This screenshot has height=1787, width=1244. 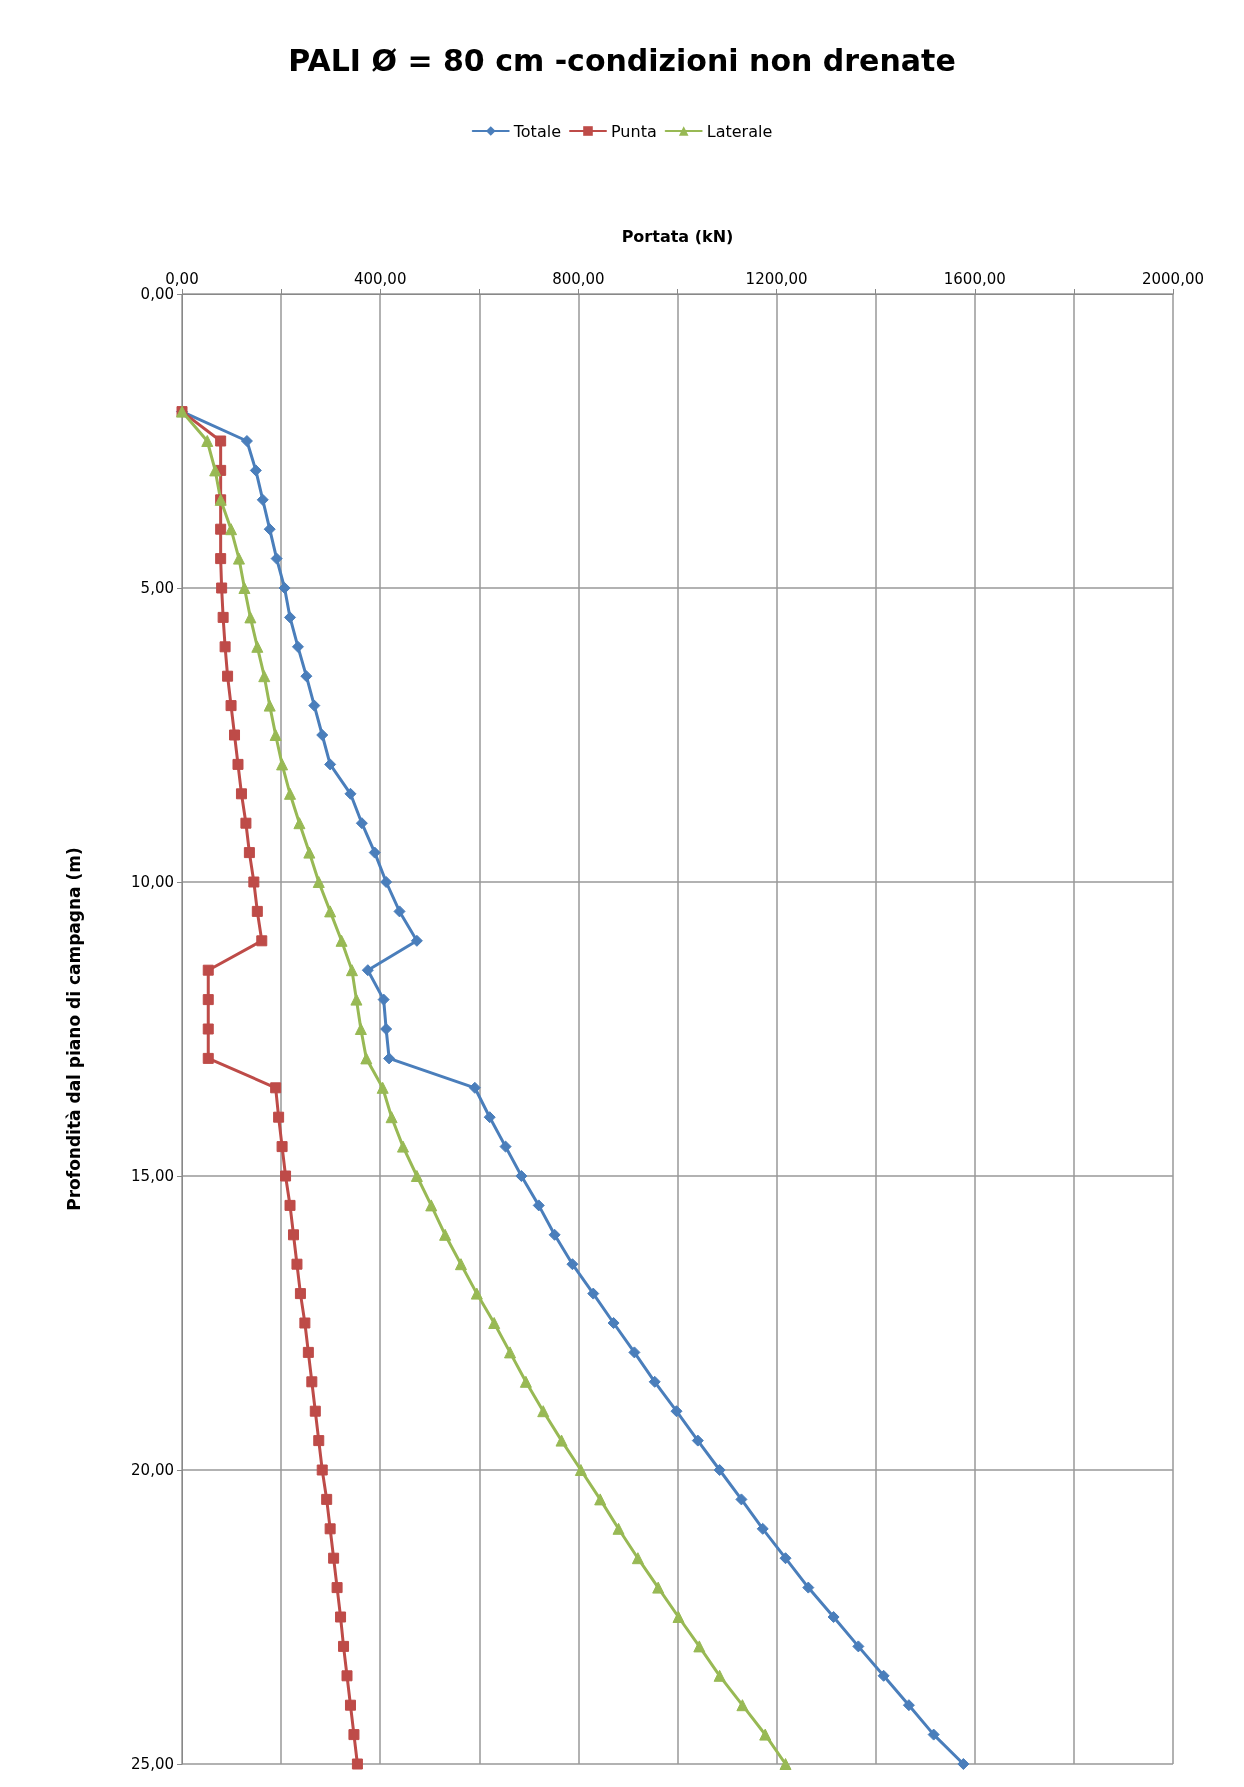 I want to click on legend-label: Totale, so click(x=536, y=131).